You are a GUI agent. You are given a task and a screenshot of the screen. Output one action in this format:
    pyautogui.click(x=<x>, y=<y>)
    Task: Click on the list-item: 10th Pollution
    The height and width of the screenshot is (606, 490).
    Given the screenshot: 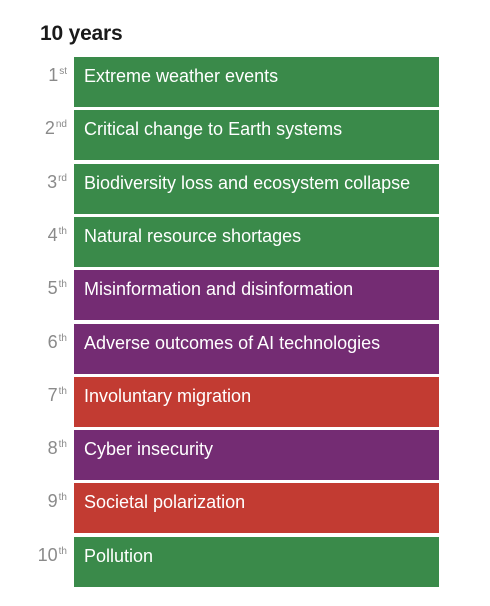 What is the action you would take?
    pyautogui.click(x=245, y=561)
    